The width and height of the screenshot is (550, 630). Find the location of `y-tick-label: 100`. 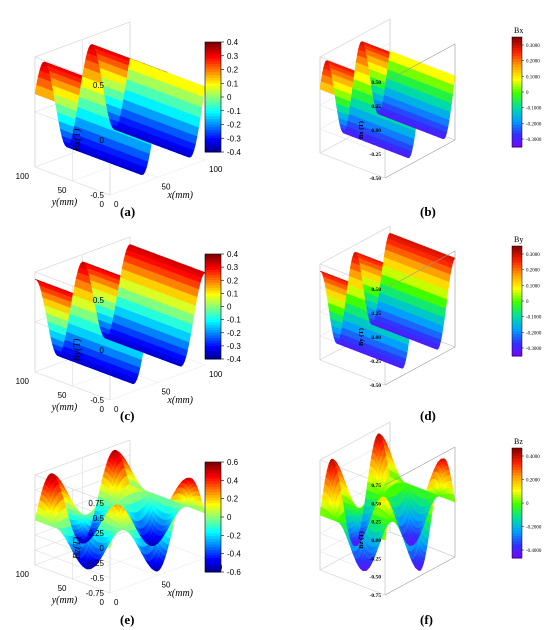

y-tick-label: 100 is located at coordinates (23, 176).